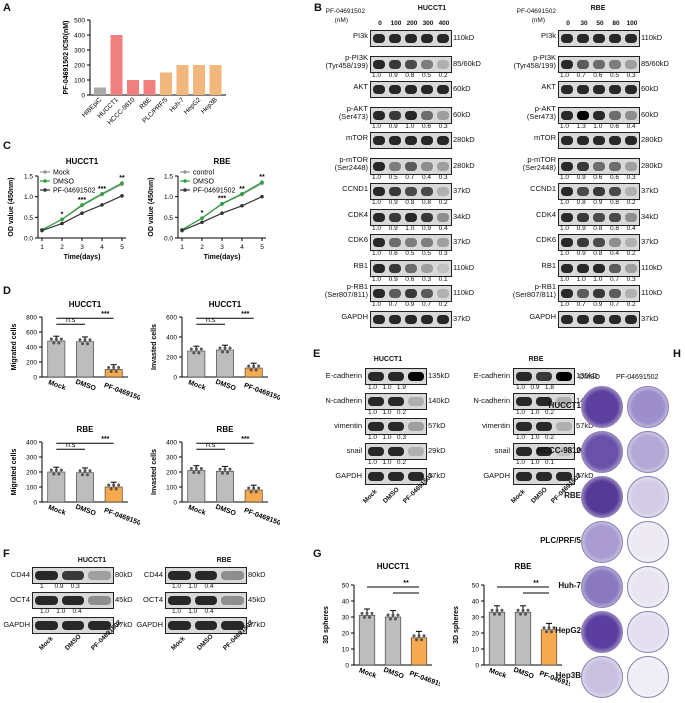  I want to click on significance-mark: ***, so click(245, 314).